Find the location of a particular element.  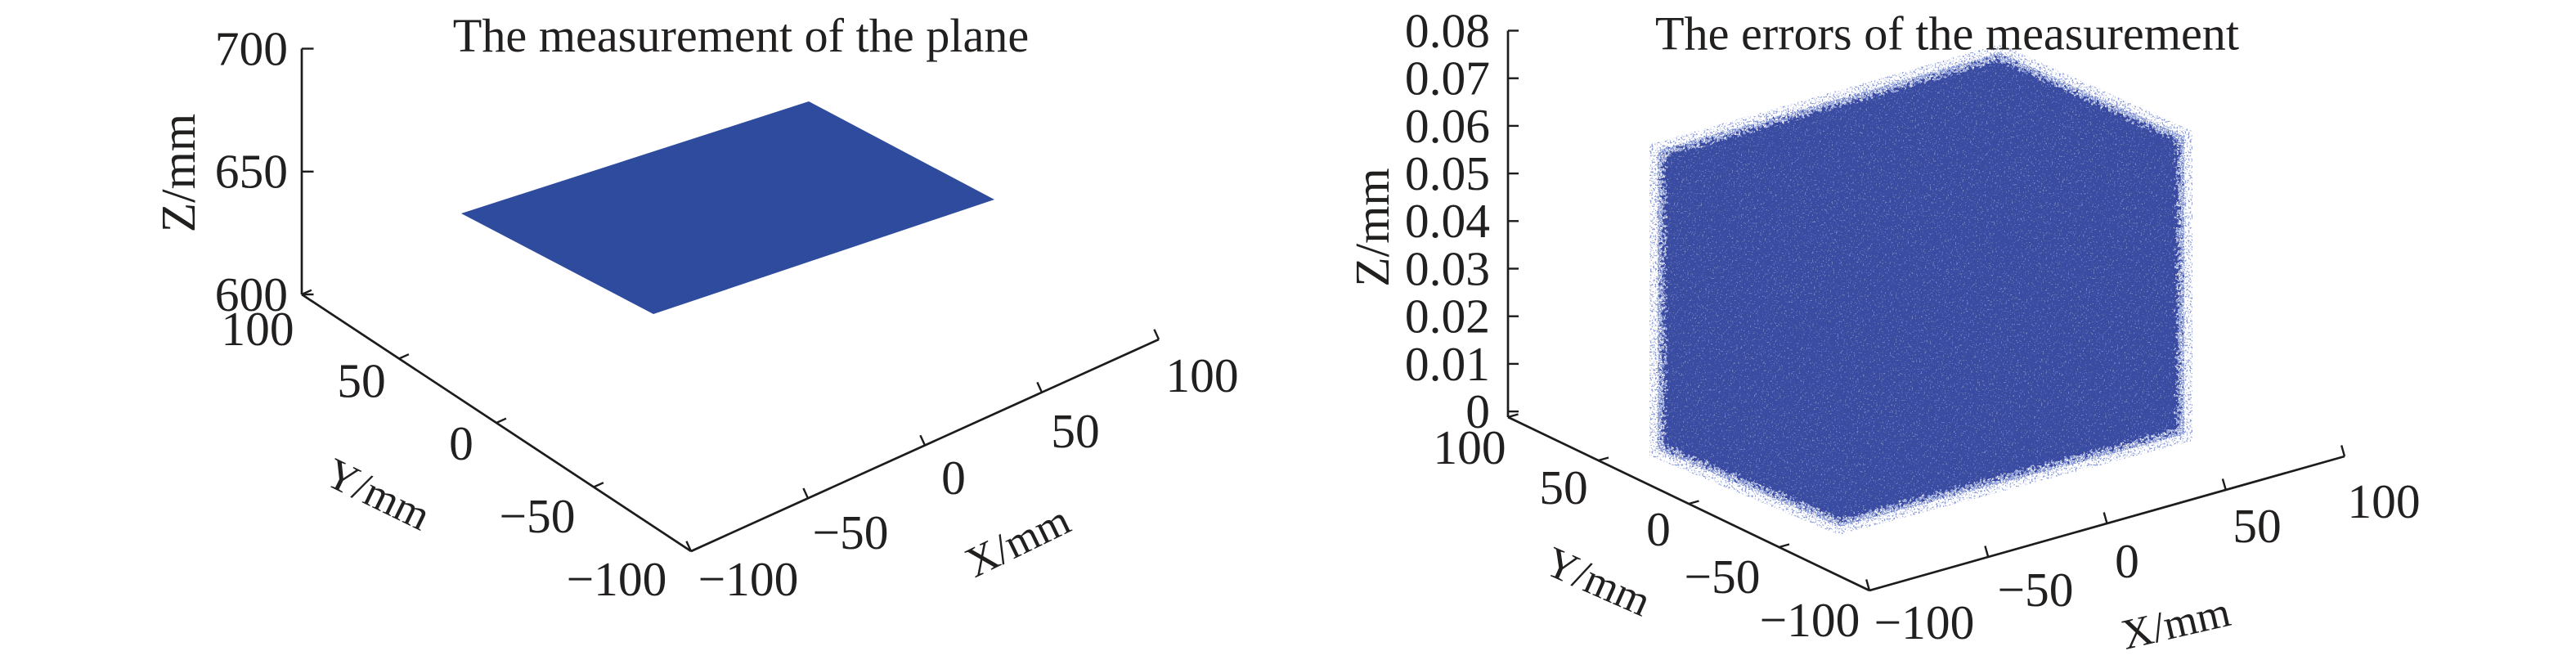

svg-text: 0.03 is located at coordinates (1447, 268).